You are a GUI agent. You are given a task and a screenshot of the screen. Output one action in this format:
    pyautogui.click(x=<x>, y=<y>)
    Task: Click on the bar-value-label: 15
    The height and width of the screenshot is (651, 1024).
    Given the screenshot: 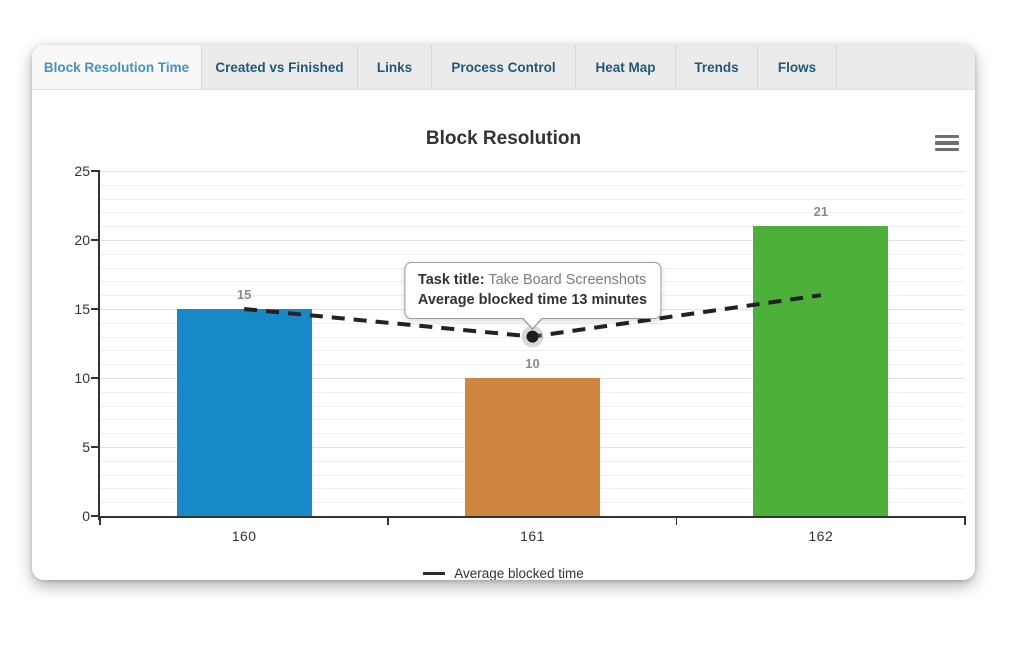 What is the action you would take?
    pyautogui.click(x=244, y=294)
    